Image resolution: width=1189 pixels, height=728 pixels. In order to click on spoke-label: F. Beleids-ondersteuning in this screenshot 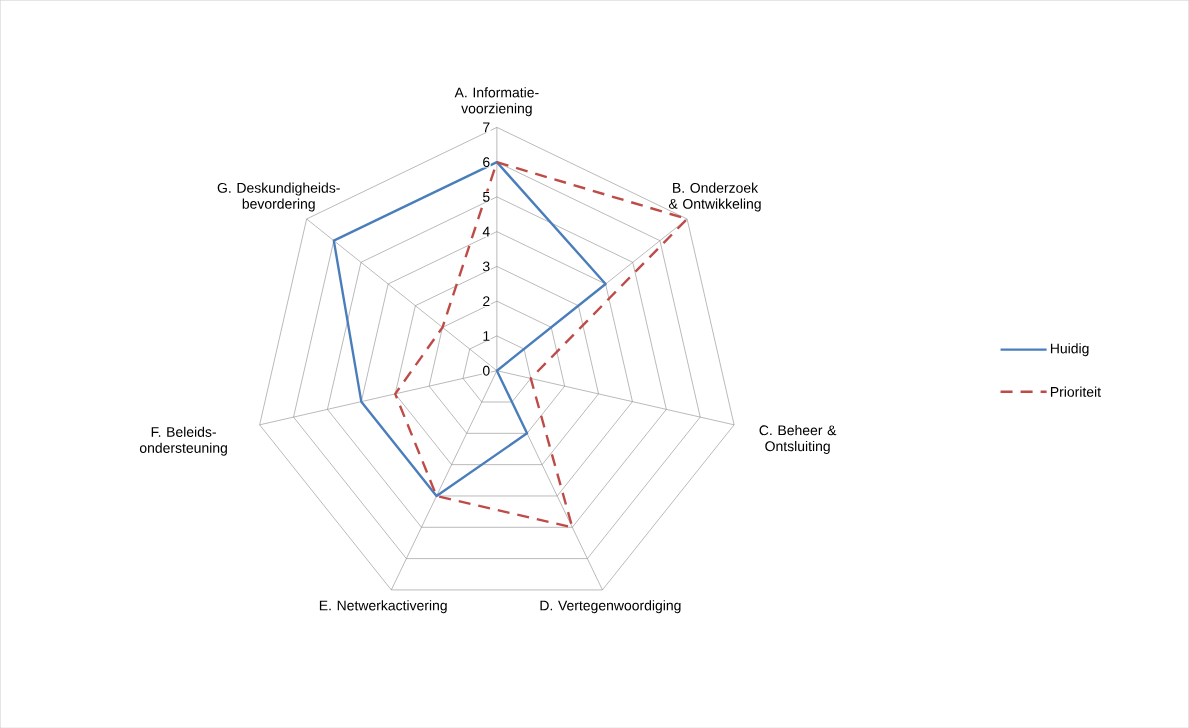, I will do `click(183, 441)`.